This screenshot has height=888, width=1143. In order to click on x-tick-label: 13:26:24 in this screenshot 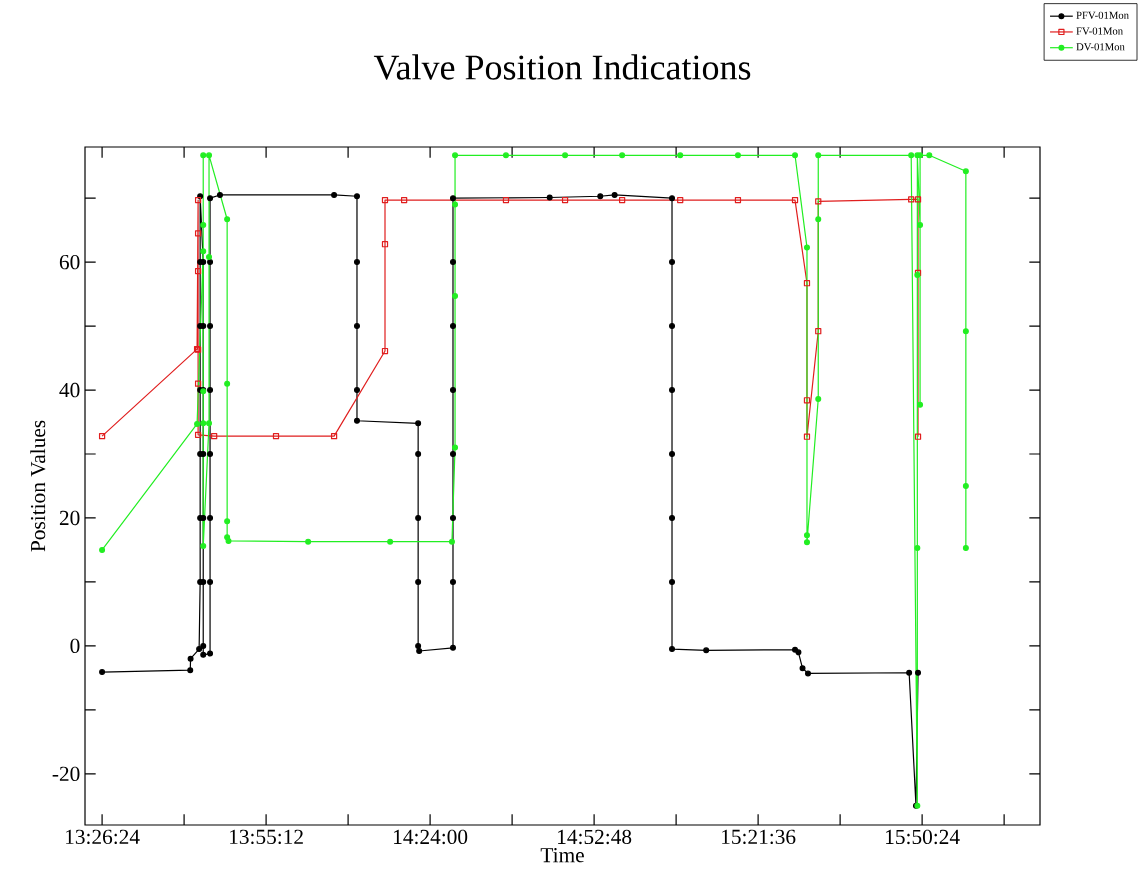, I will do `click(103, 837)`.